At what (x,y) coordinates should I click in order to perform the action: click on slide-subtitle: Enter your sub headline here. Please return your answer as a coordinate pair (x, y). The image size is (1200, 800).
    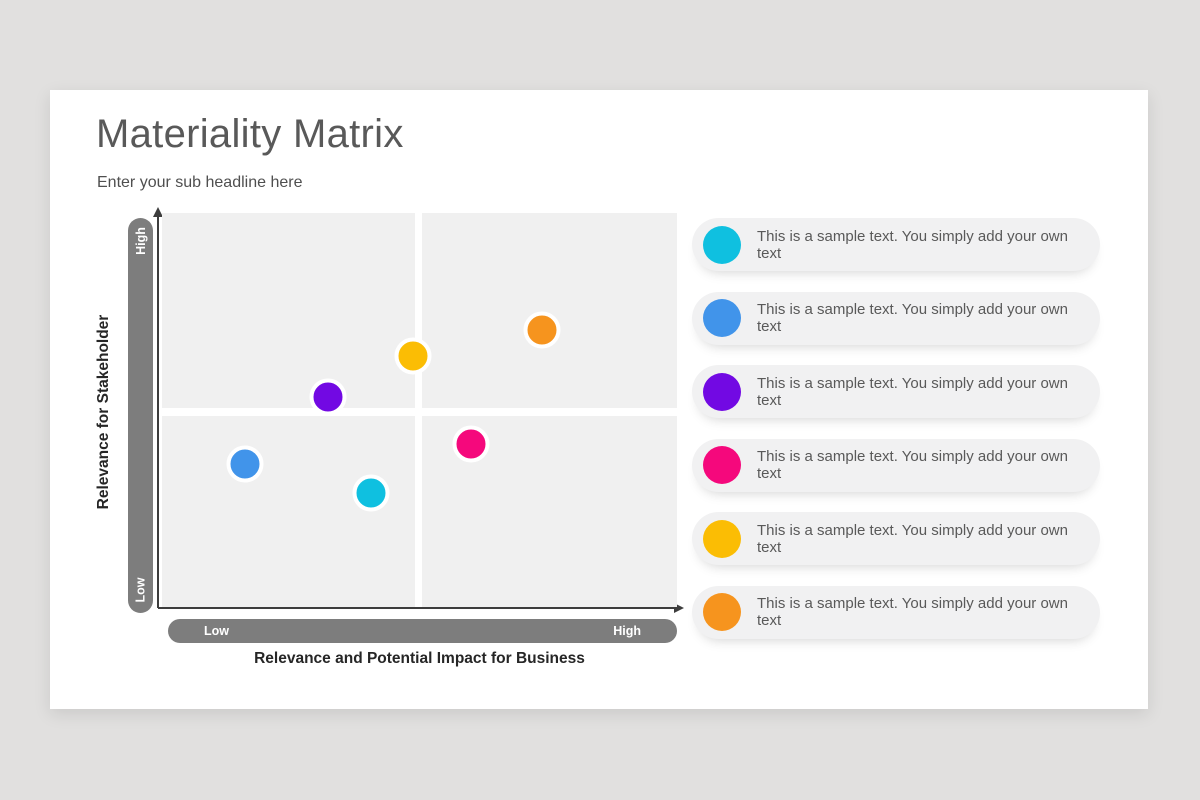
    Looking at the image, I should click on (200, 182).